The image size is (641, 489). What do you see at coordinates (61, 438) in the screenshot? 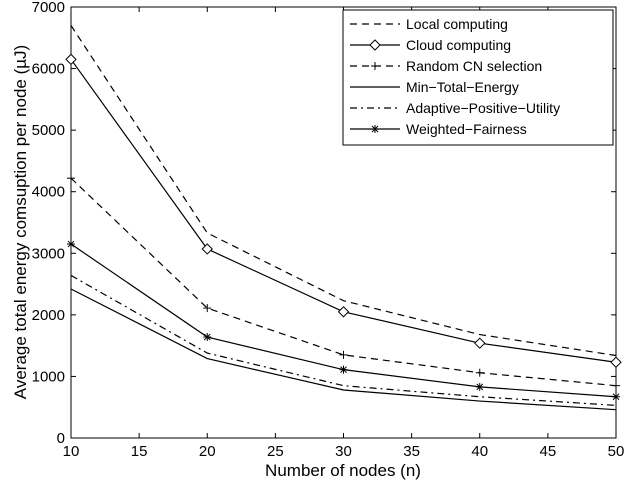
I see `y-tick-label: 0` at bounding box center [61, 438].